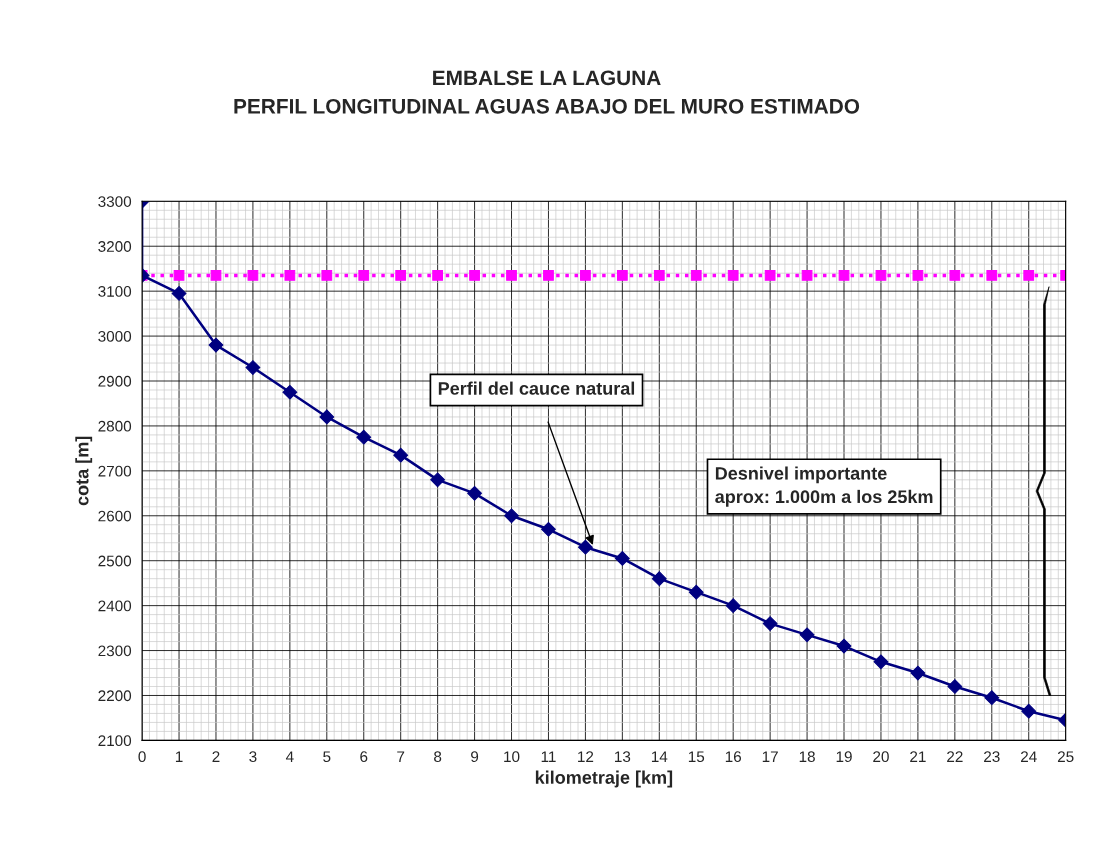 This screenshot has height=853, width=1093. Describe the element at coordinates (992, 757) in the screenshot. I see `x-tick-label: 23` at that location.